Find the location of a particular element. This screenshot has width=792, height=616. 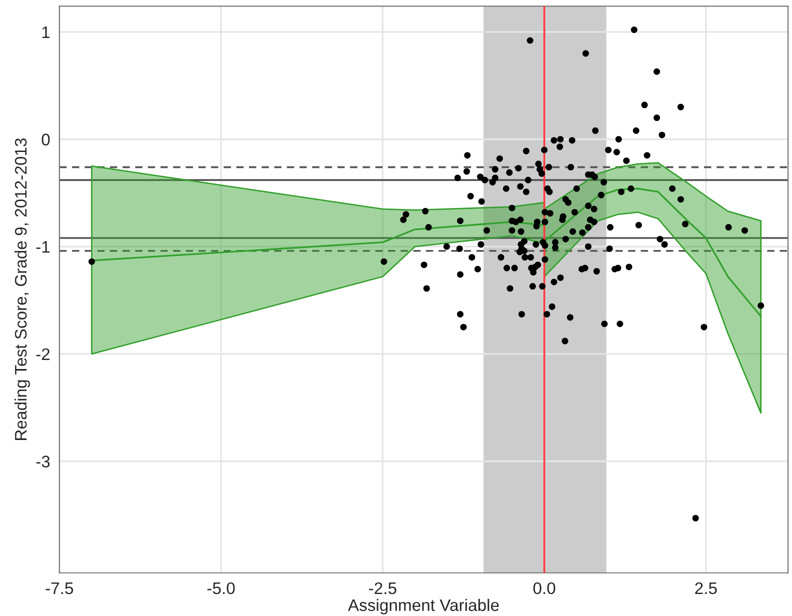

x-tick-label: 0.0 is located at coordinates (544, 588).